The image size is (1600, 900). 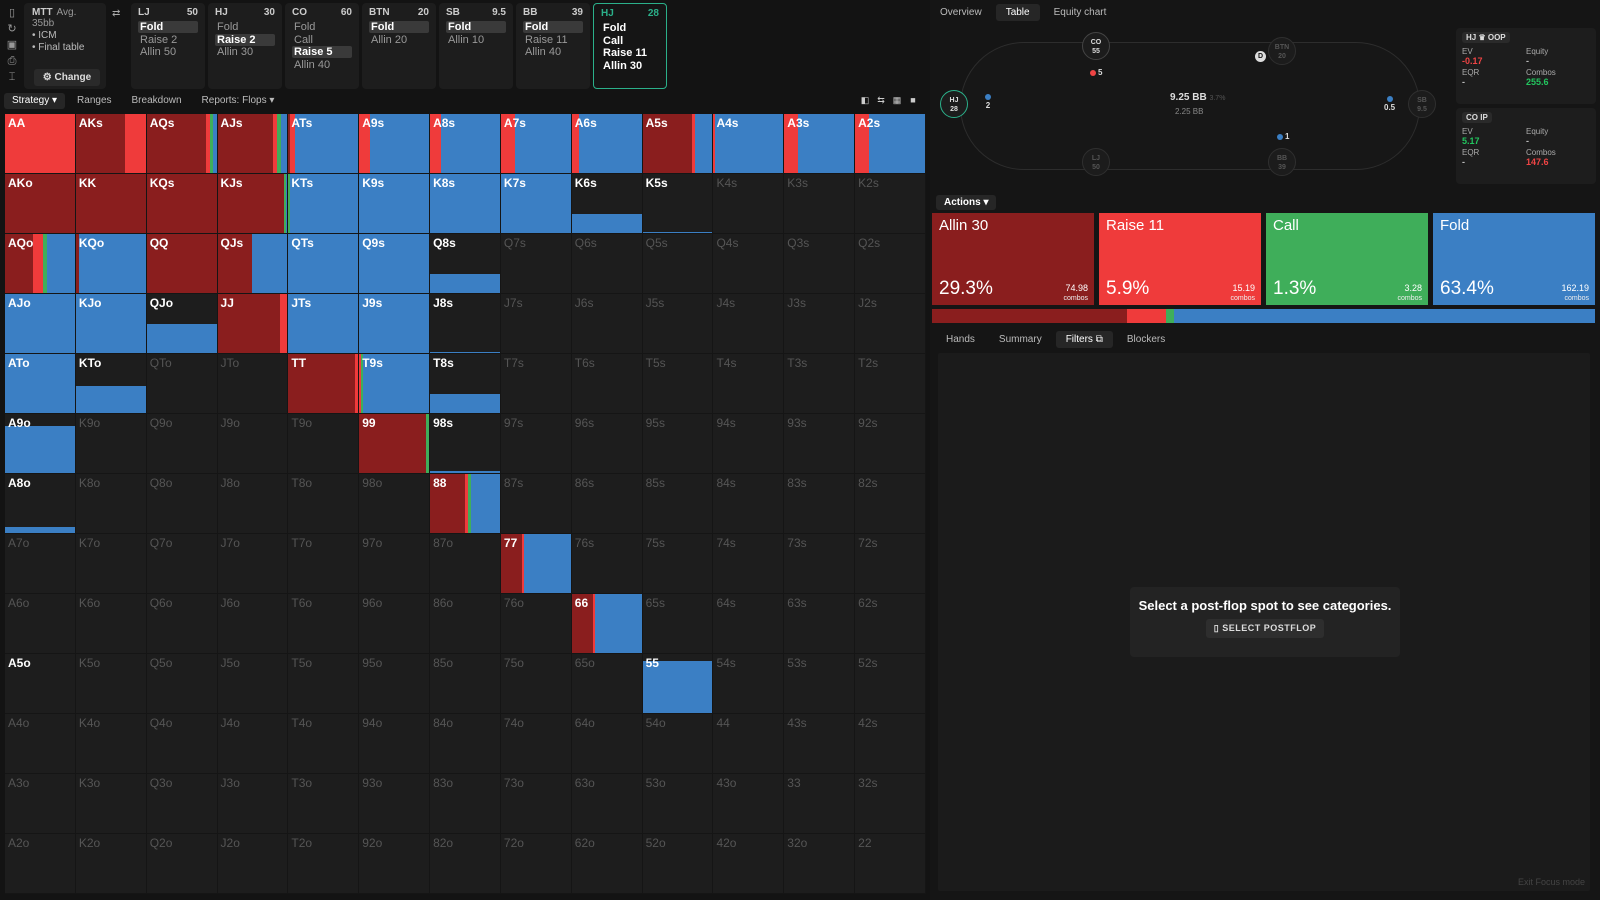 I want to click on hand-cell: 98s, so click(x=465, y=444).